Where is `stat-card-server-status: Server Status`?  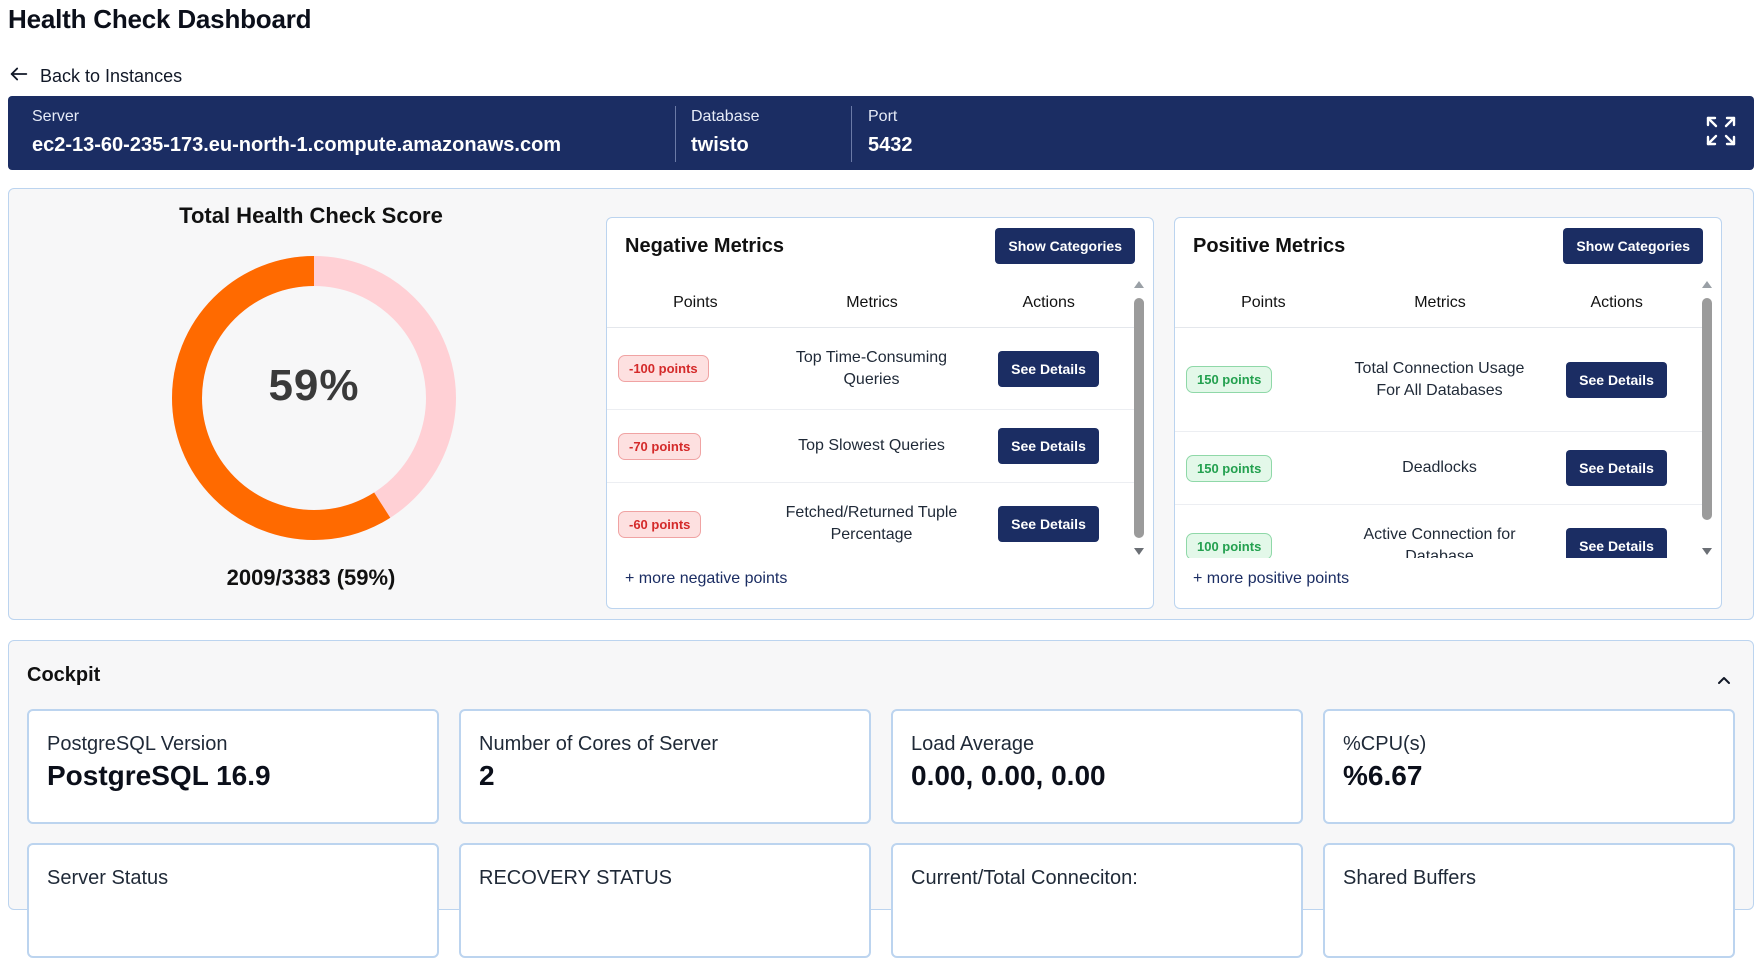
stat-card-server-status: Server Status is located at coordinates (233, 900).